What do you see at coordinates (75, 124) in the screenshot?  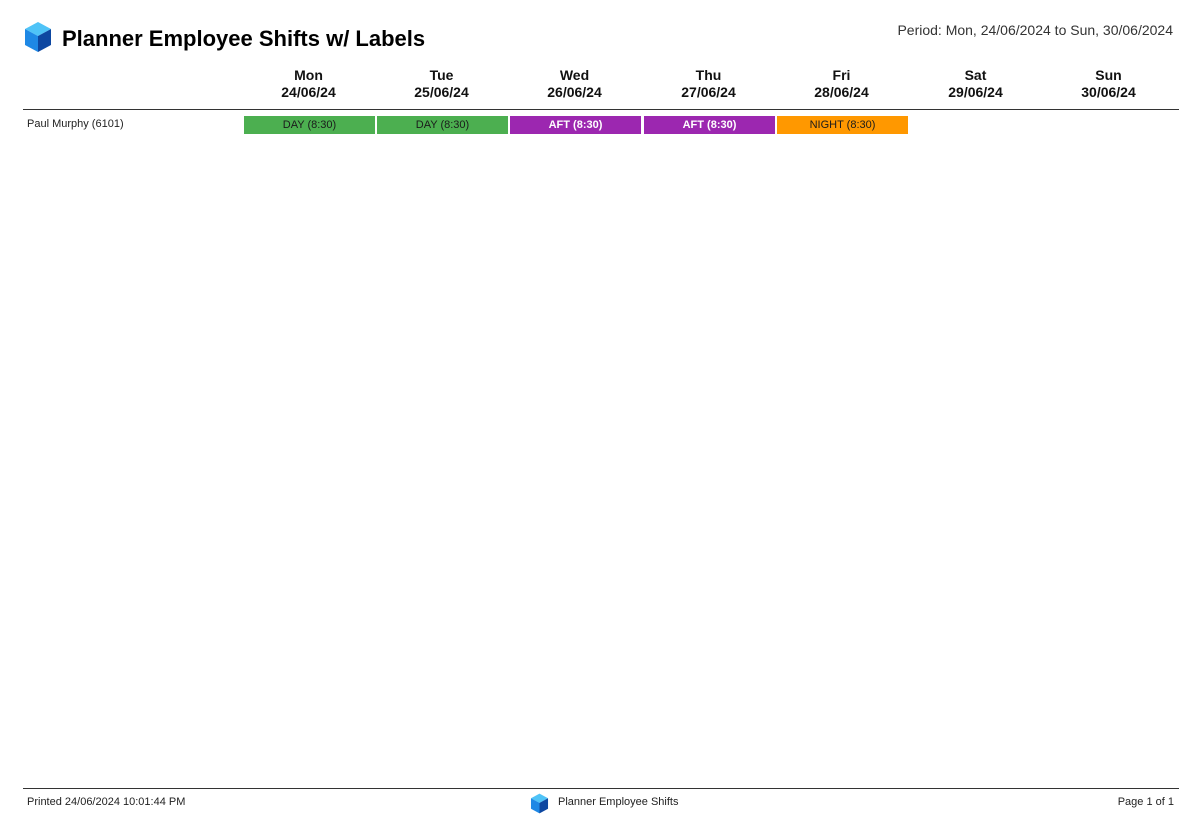 I see `employee-name: Paul Murphy (6101)` at bounding box center [75, 124].